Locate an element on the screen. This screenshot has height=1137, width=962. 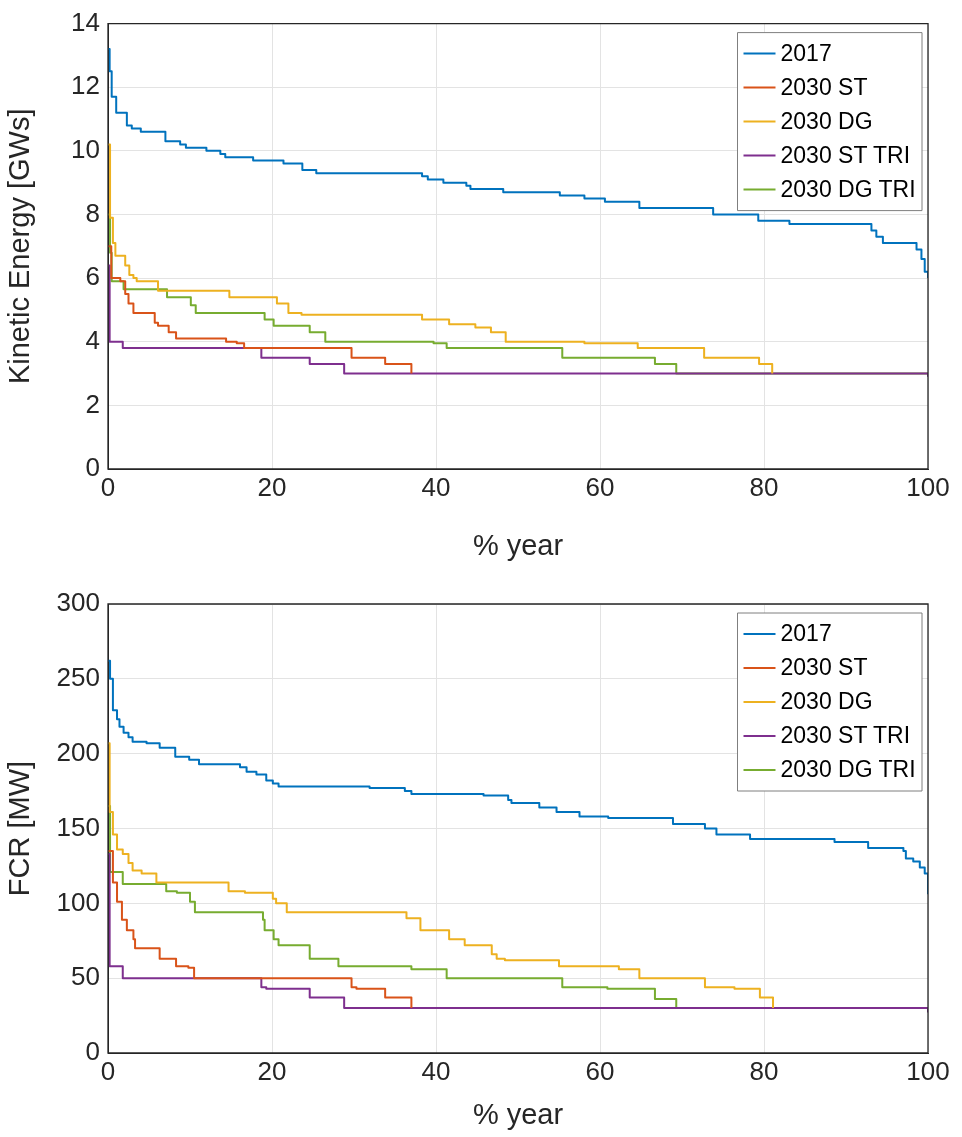
y-tick-label: 200 is located at coordinates (78, 751).